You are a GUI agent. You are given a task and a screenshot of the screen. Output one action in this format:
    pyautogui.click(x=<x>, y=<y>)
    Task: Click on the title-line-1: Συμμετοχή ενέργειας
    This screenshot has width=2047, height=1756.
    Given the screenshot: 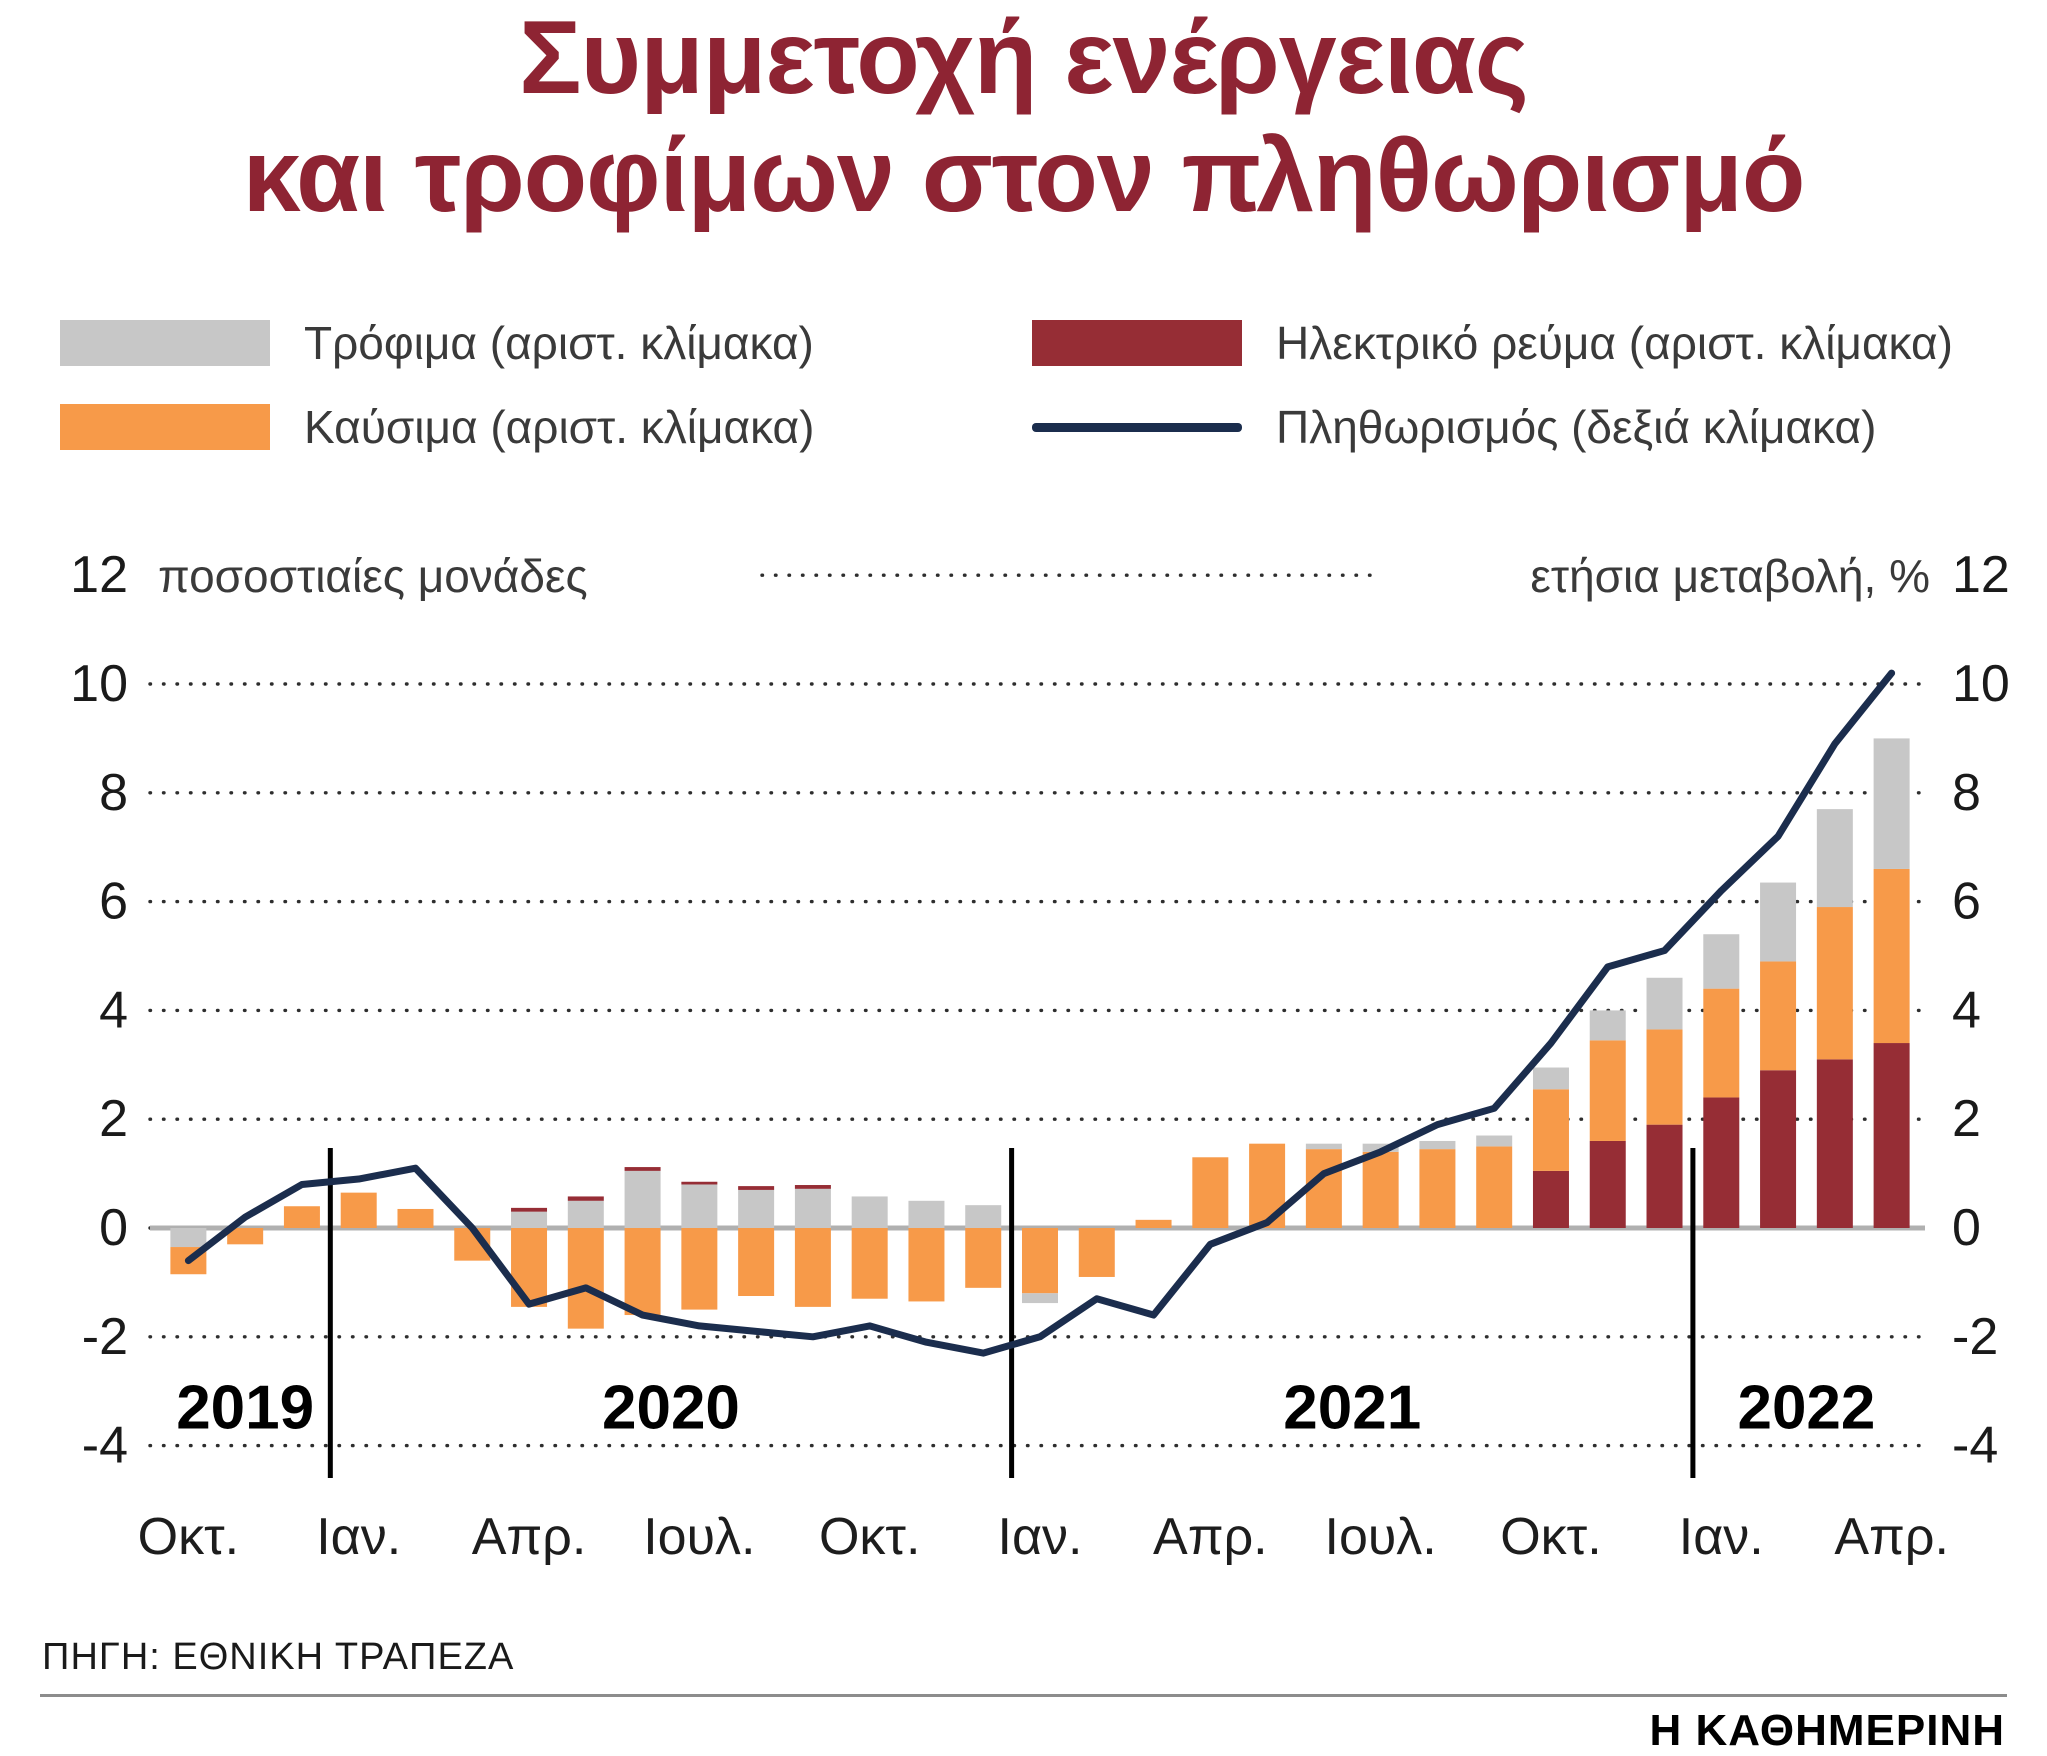 What is the action you would take?
    pyautogui.click(x=1024, y=58)
    